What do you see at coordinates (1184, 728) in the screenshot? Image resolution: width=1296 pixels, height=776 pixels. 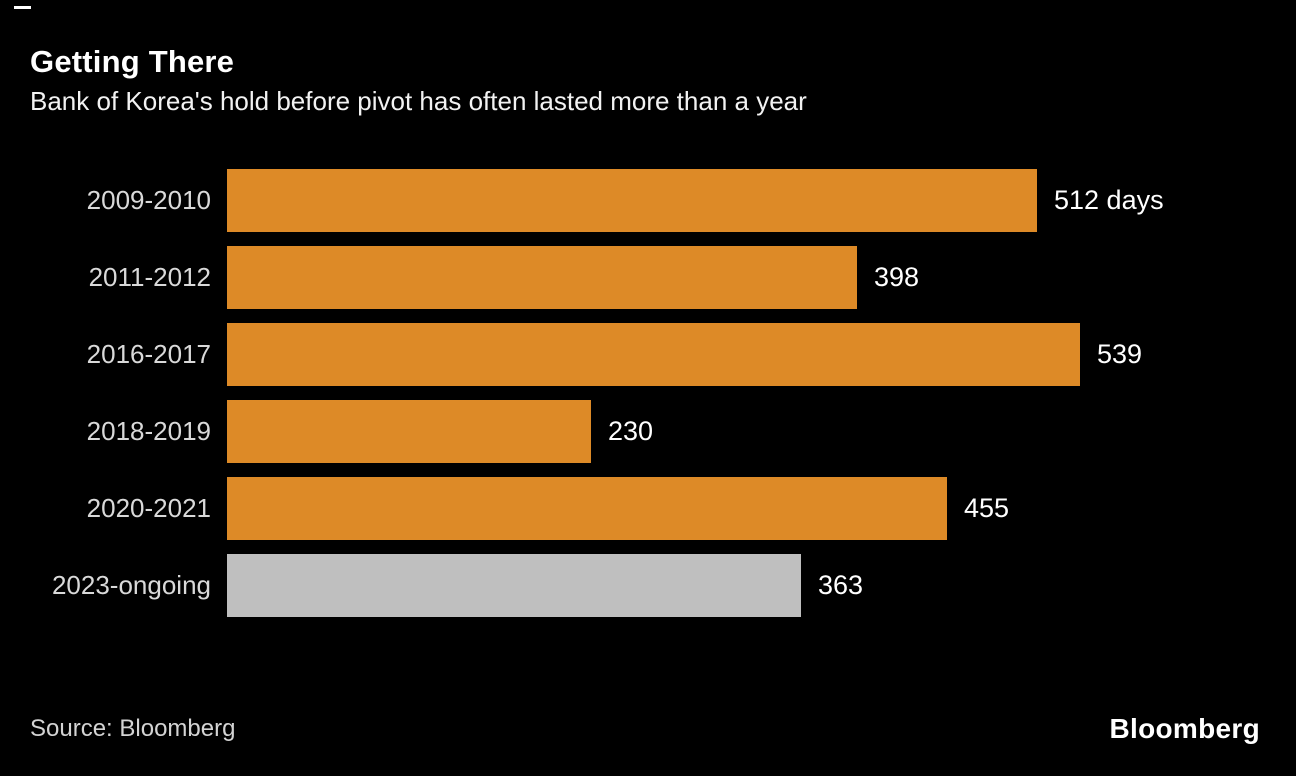 I see `bloomberg-logo: Bloomberg` at bounding box center [1184, 728].